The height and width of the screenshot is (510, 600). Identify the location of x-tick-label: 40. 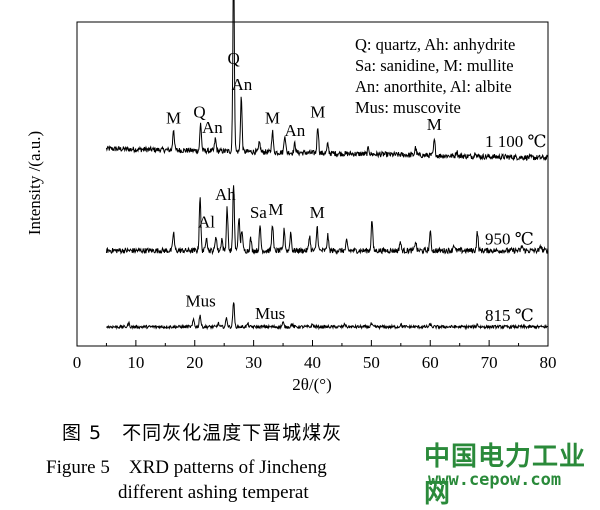
(312, 362).